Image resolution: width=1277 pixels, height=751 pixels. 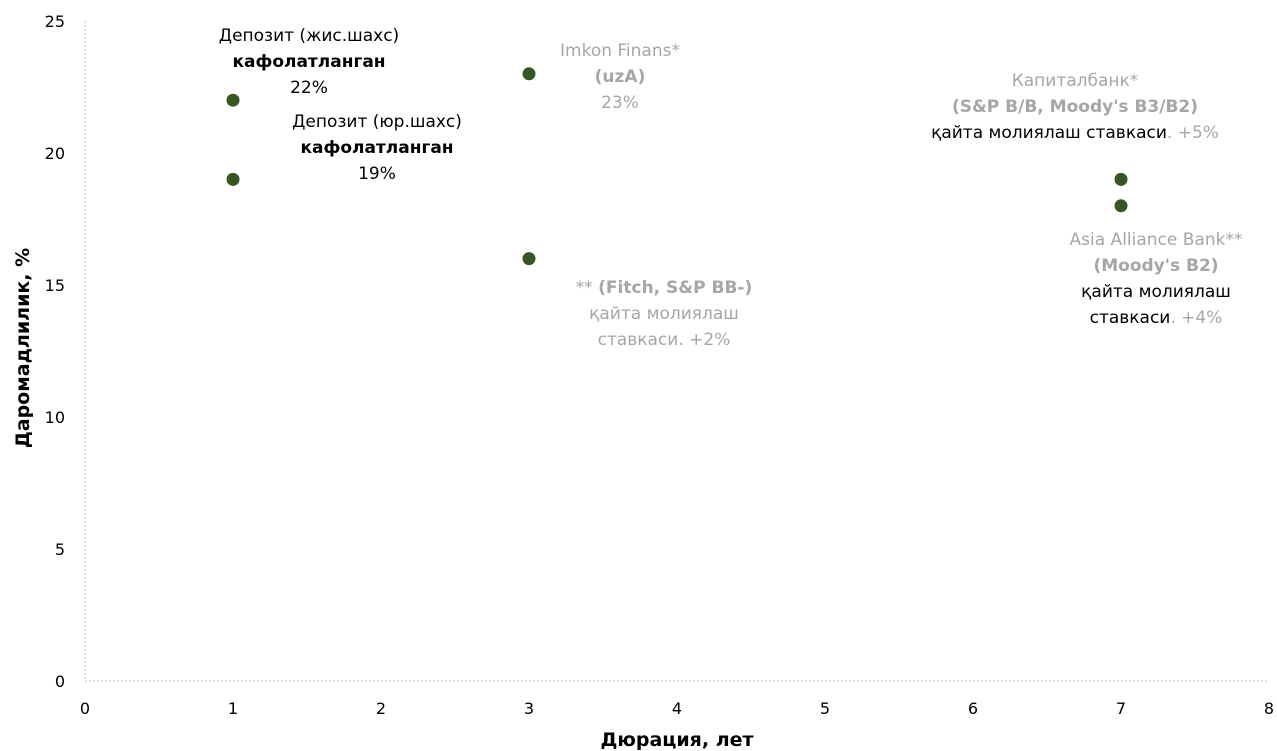 What do you see at coordinates (1049, 133) in the screenshot?
I see `data-label-text: қайта молиялаш ставкаси` at bounding box center [1049, 133].